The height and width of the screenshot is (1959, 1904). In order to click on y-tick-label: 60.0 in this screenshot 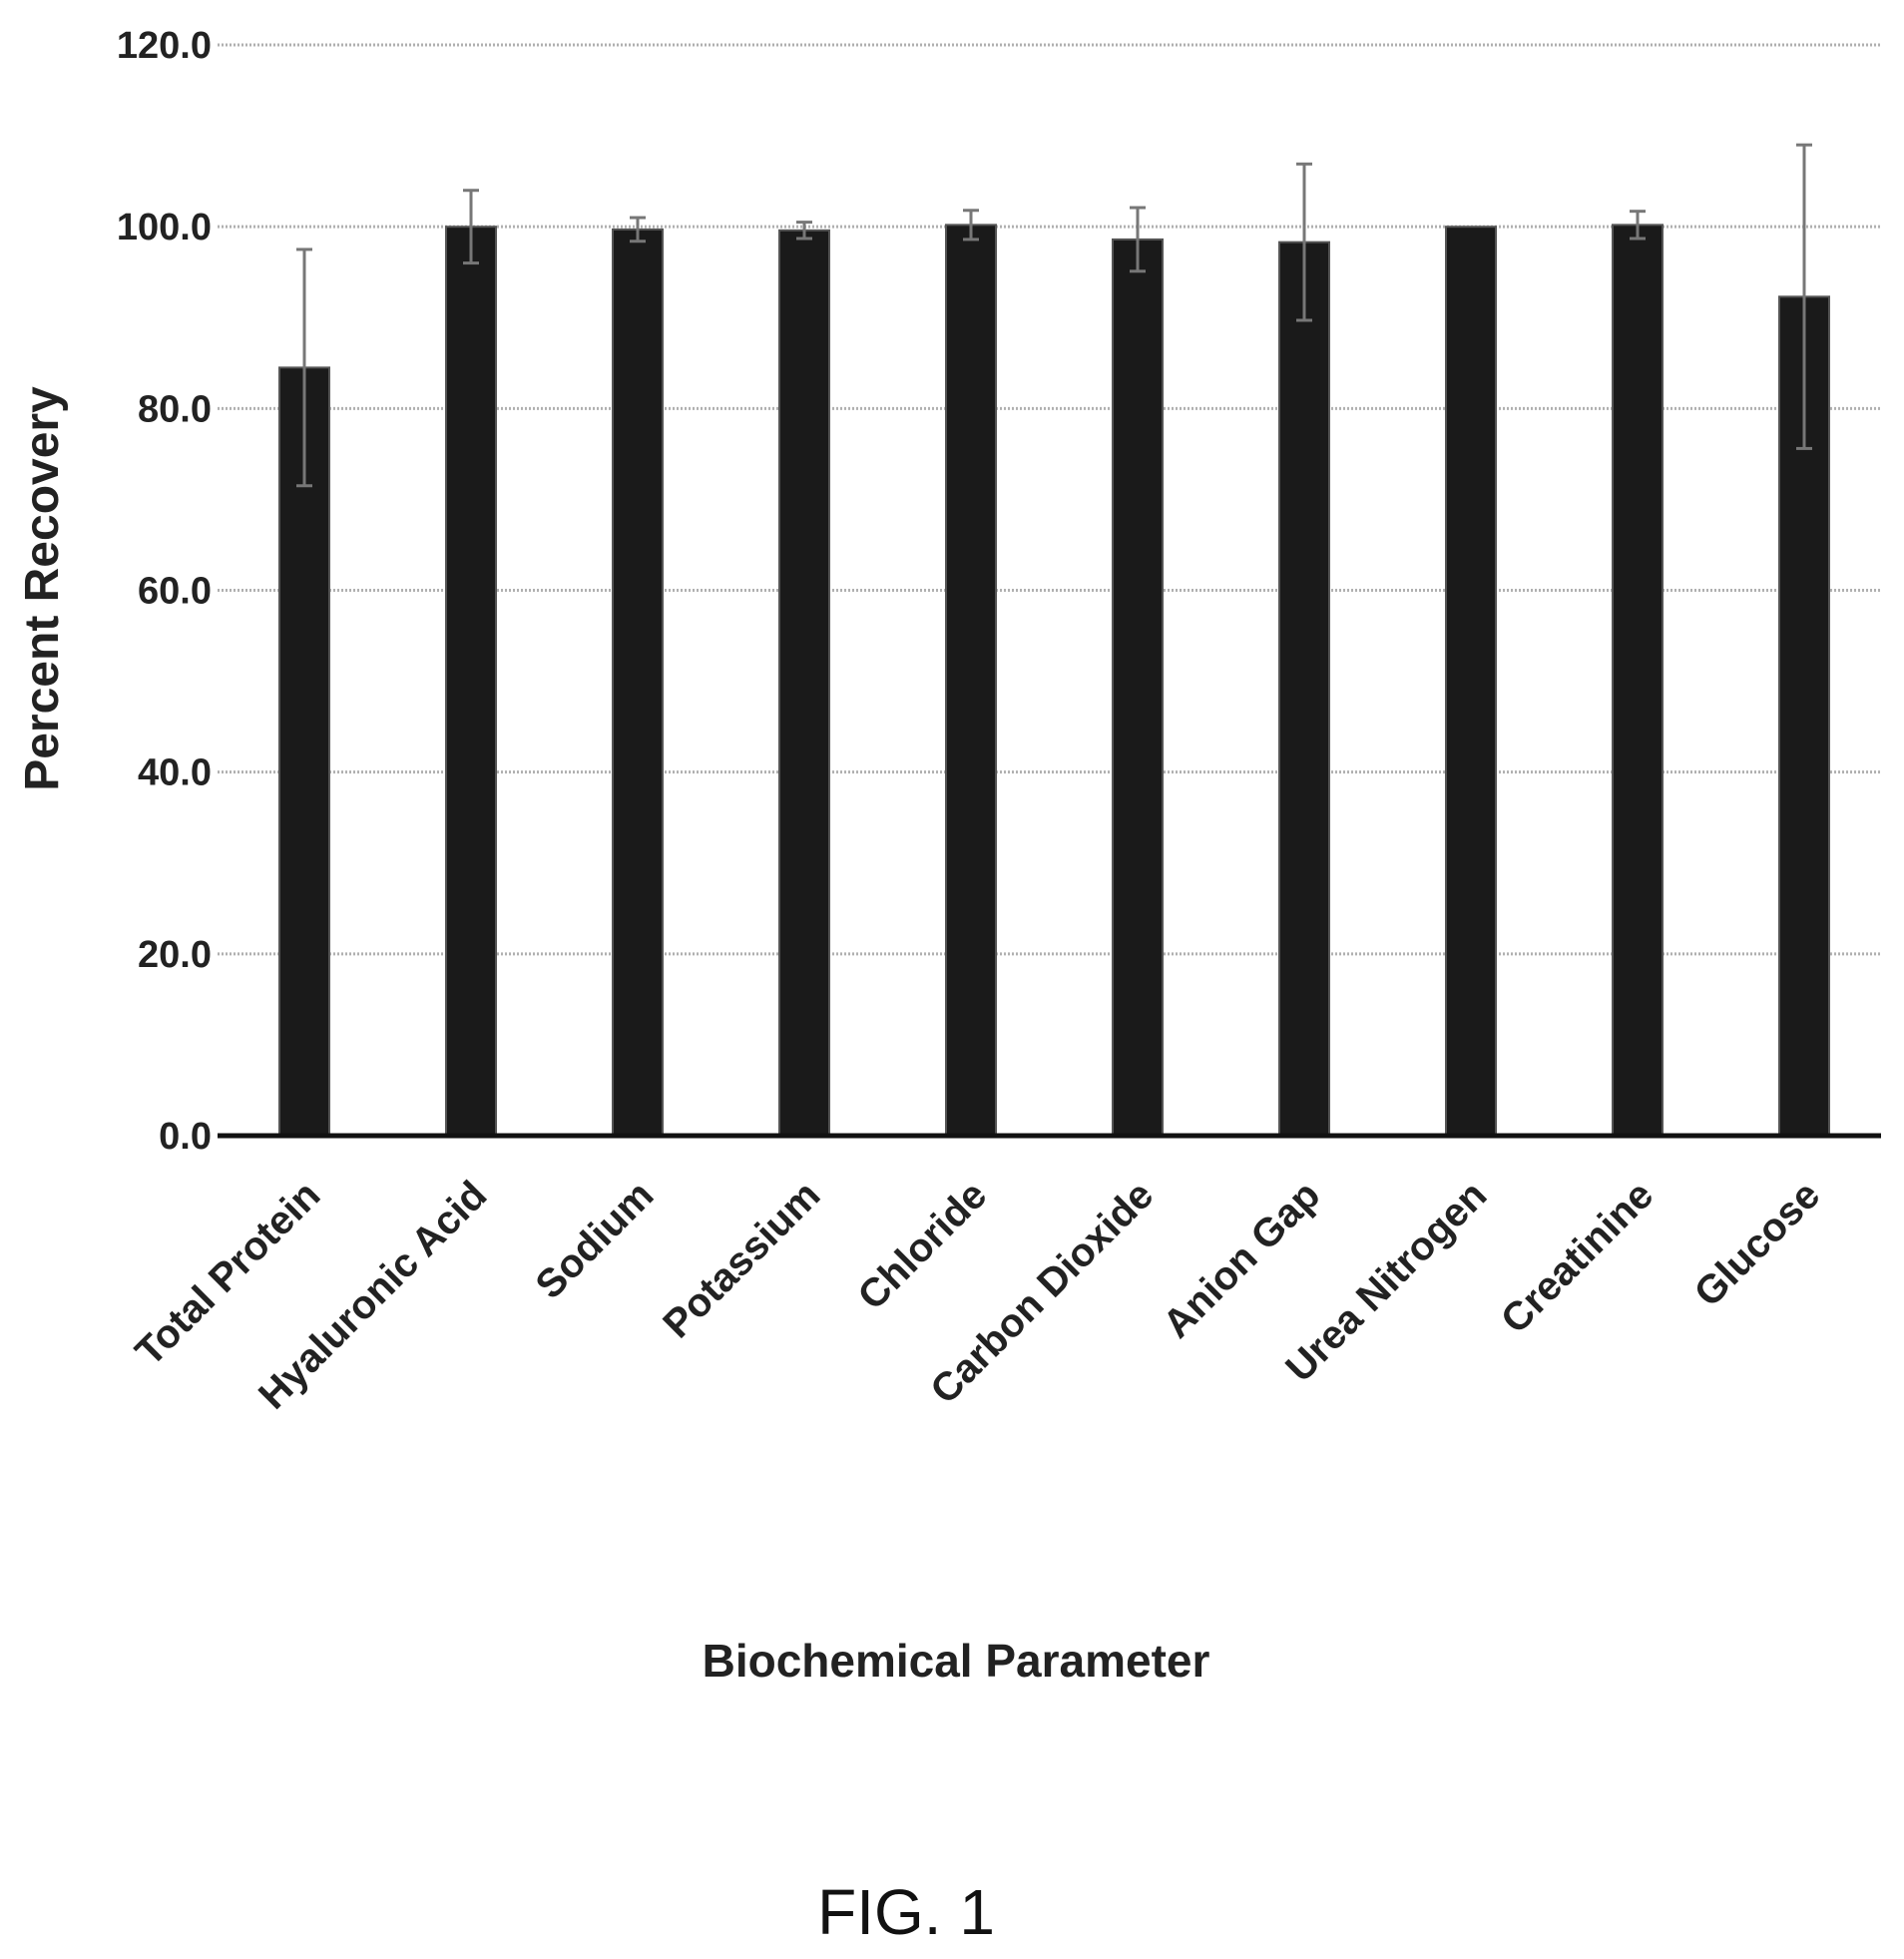, I will do `click(175, 592)`.